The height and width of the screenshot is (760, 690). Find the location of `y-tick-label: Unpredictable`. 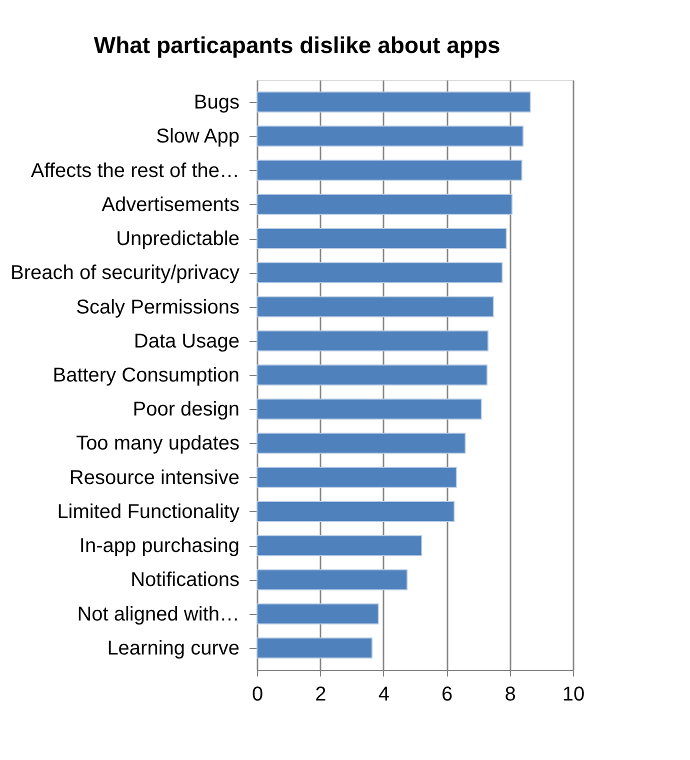

y-tick-label: Unpredictable is located at coordinates (178, 239).